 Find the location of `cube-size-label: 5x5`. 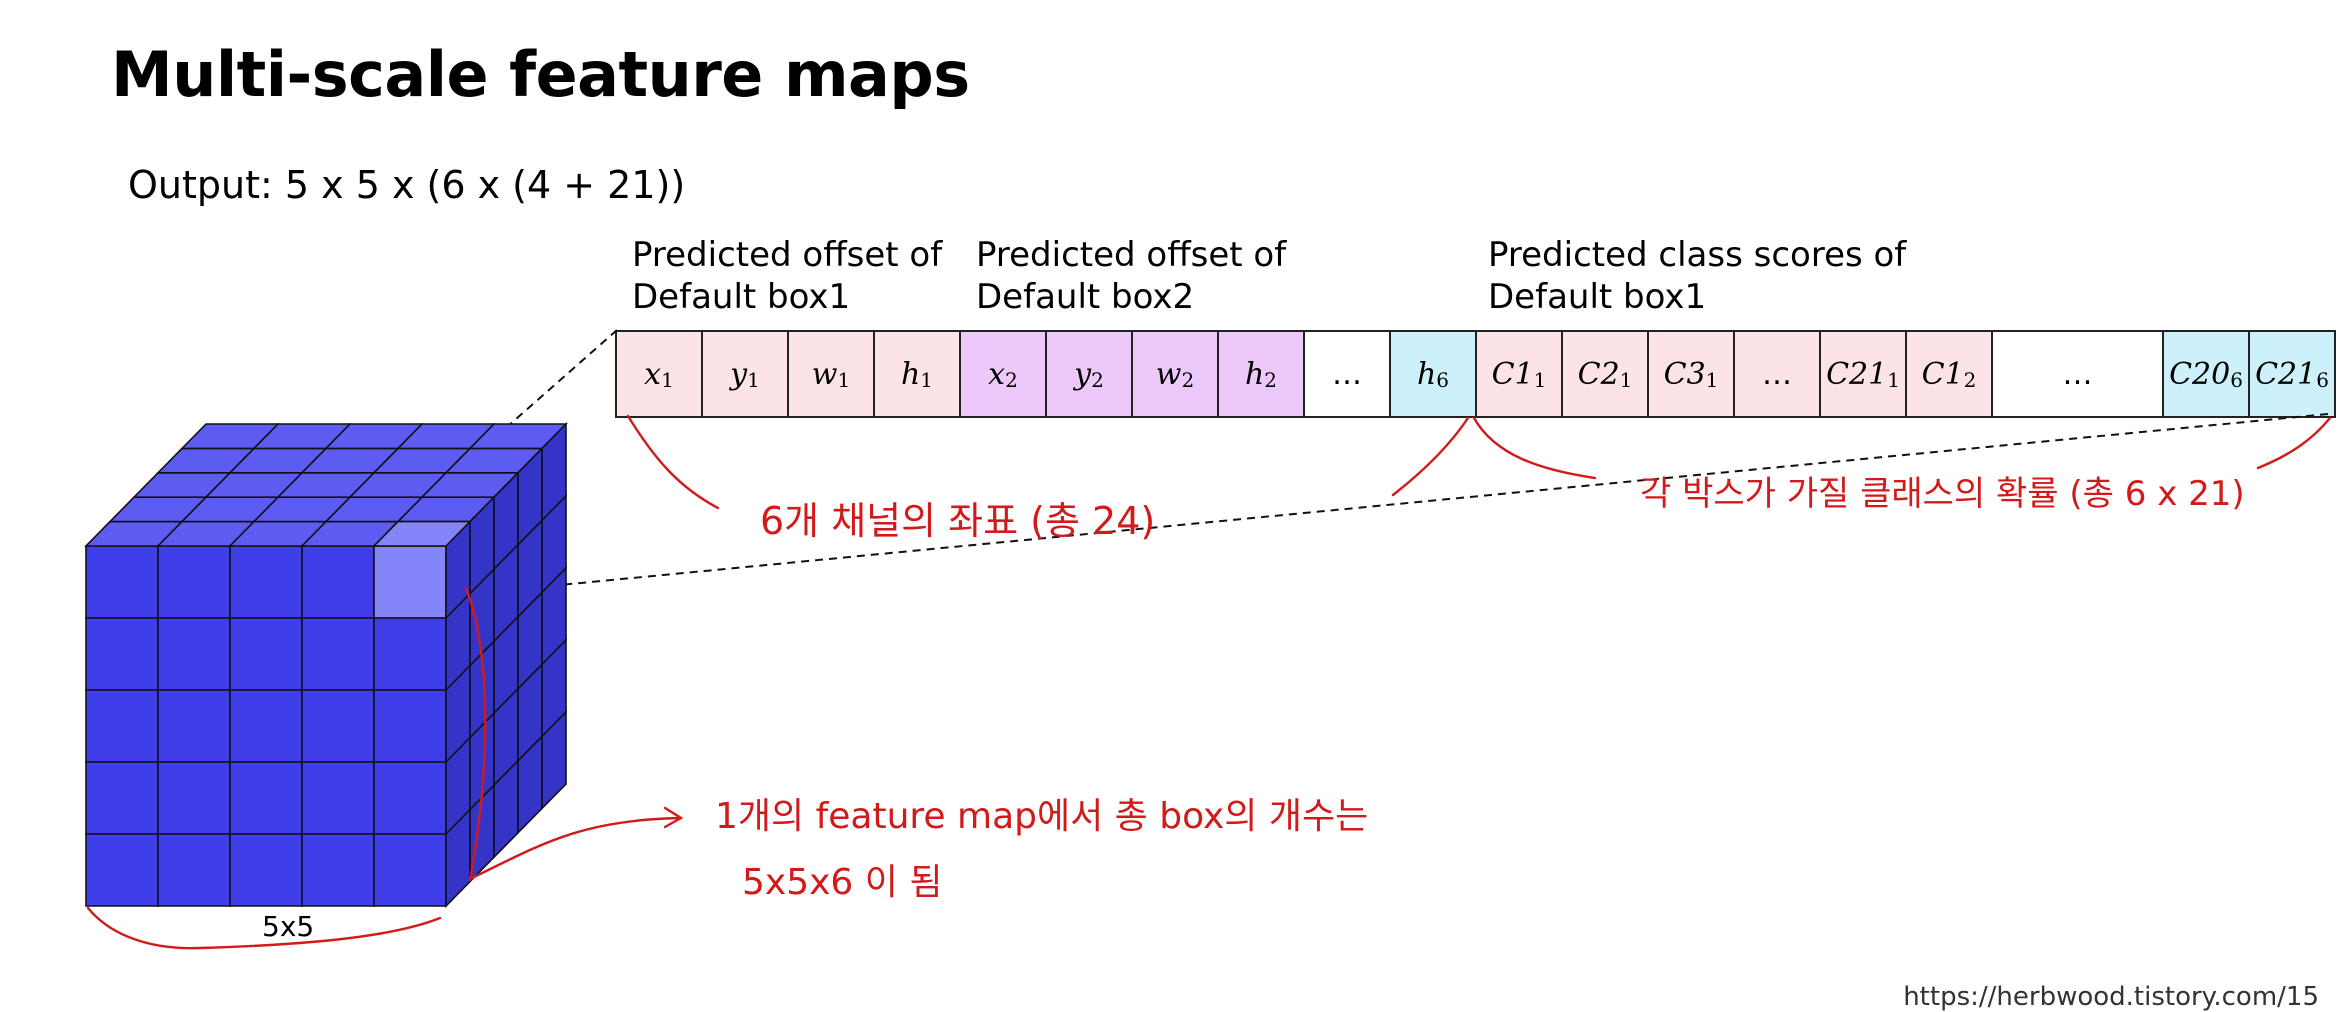

cube-size-label: 5x5 is located at coordinates (288, 926).